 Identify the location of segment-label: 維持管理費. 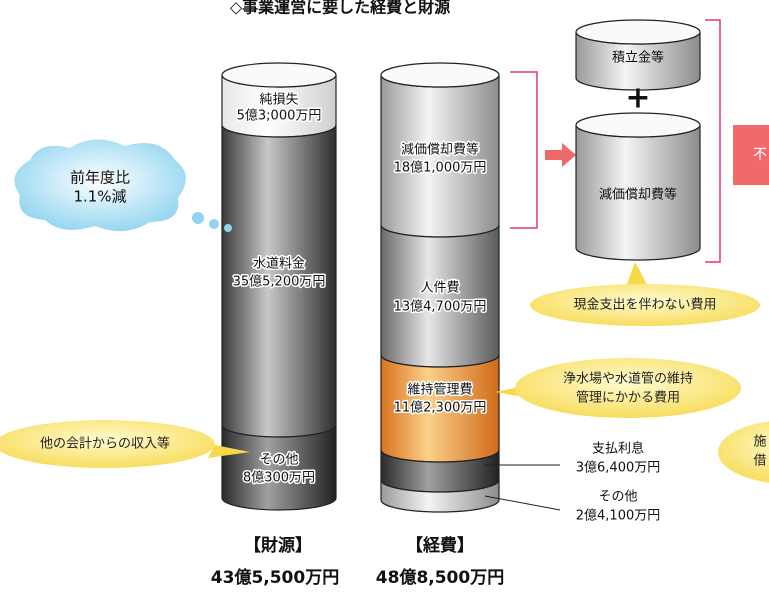
(439, 390).